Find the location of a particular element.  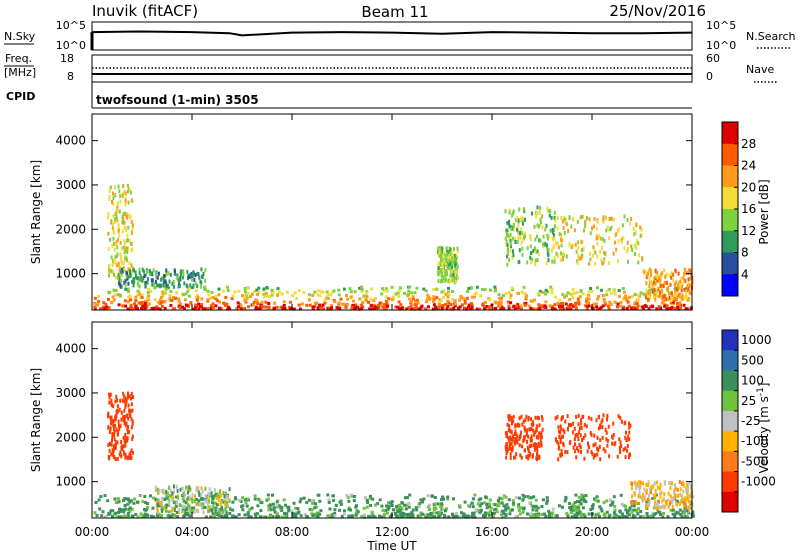

x-tick-label: 20:00 is located at coordinates (592, 532).